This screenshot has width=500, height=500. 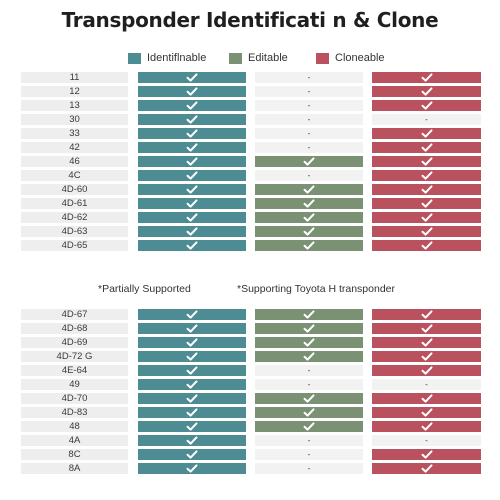 I want to click on transponder-label: 11, so click(x=74, y=77).